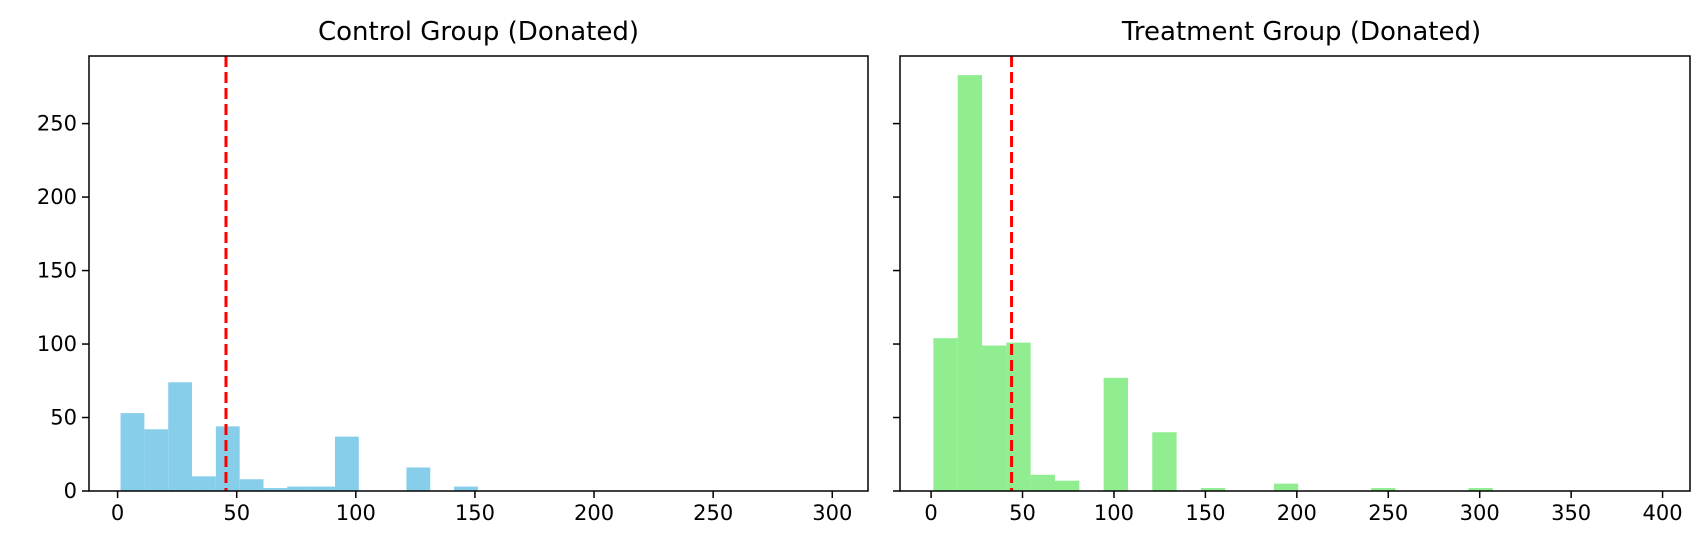  Describe the element at coordinates (832, 513) in the screenshot. I see `control-group-x-tick-label-300: 300` at that location.